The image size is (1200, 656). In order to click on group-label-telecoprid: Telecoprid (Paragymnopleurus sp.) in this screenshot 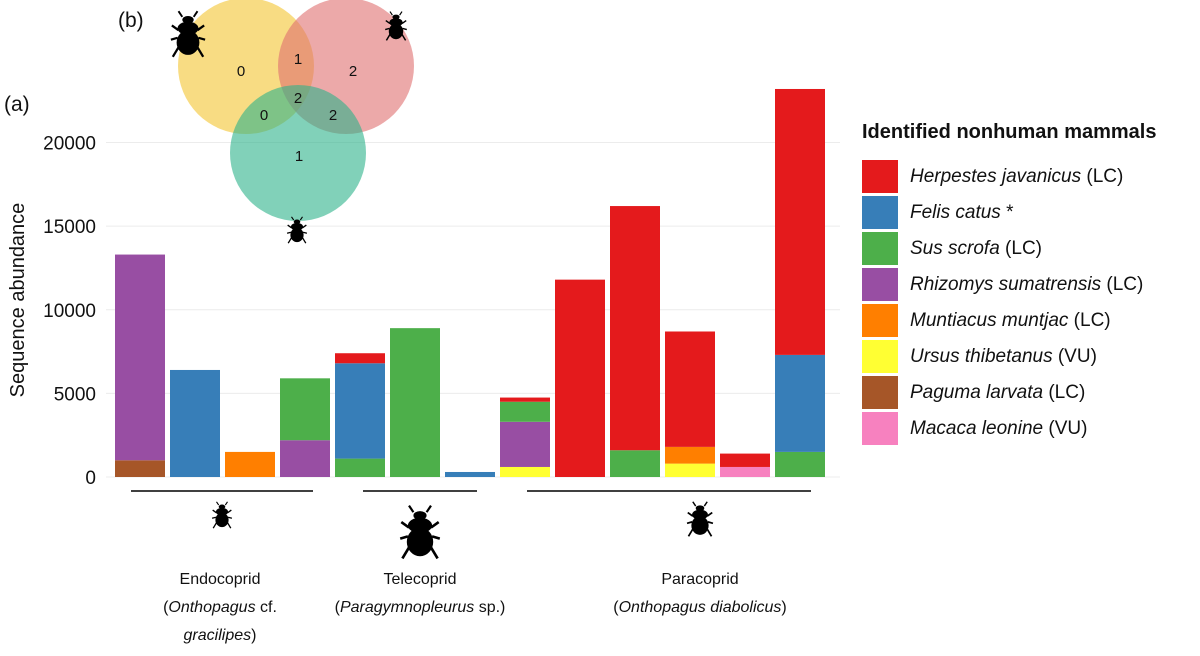, I will do `click(420, 594)`.